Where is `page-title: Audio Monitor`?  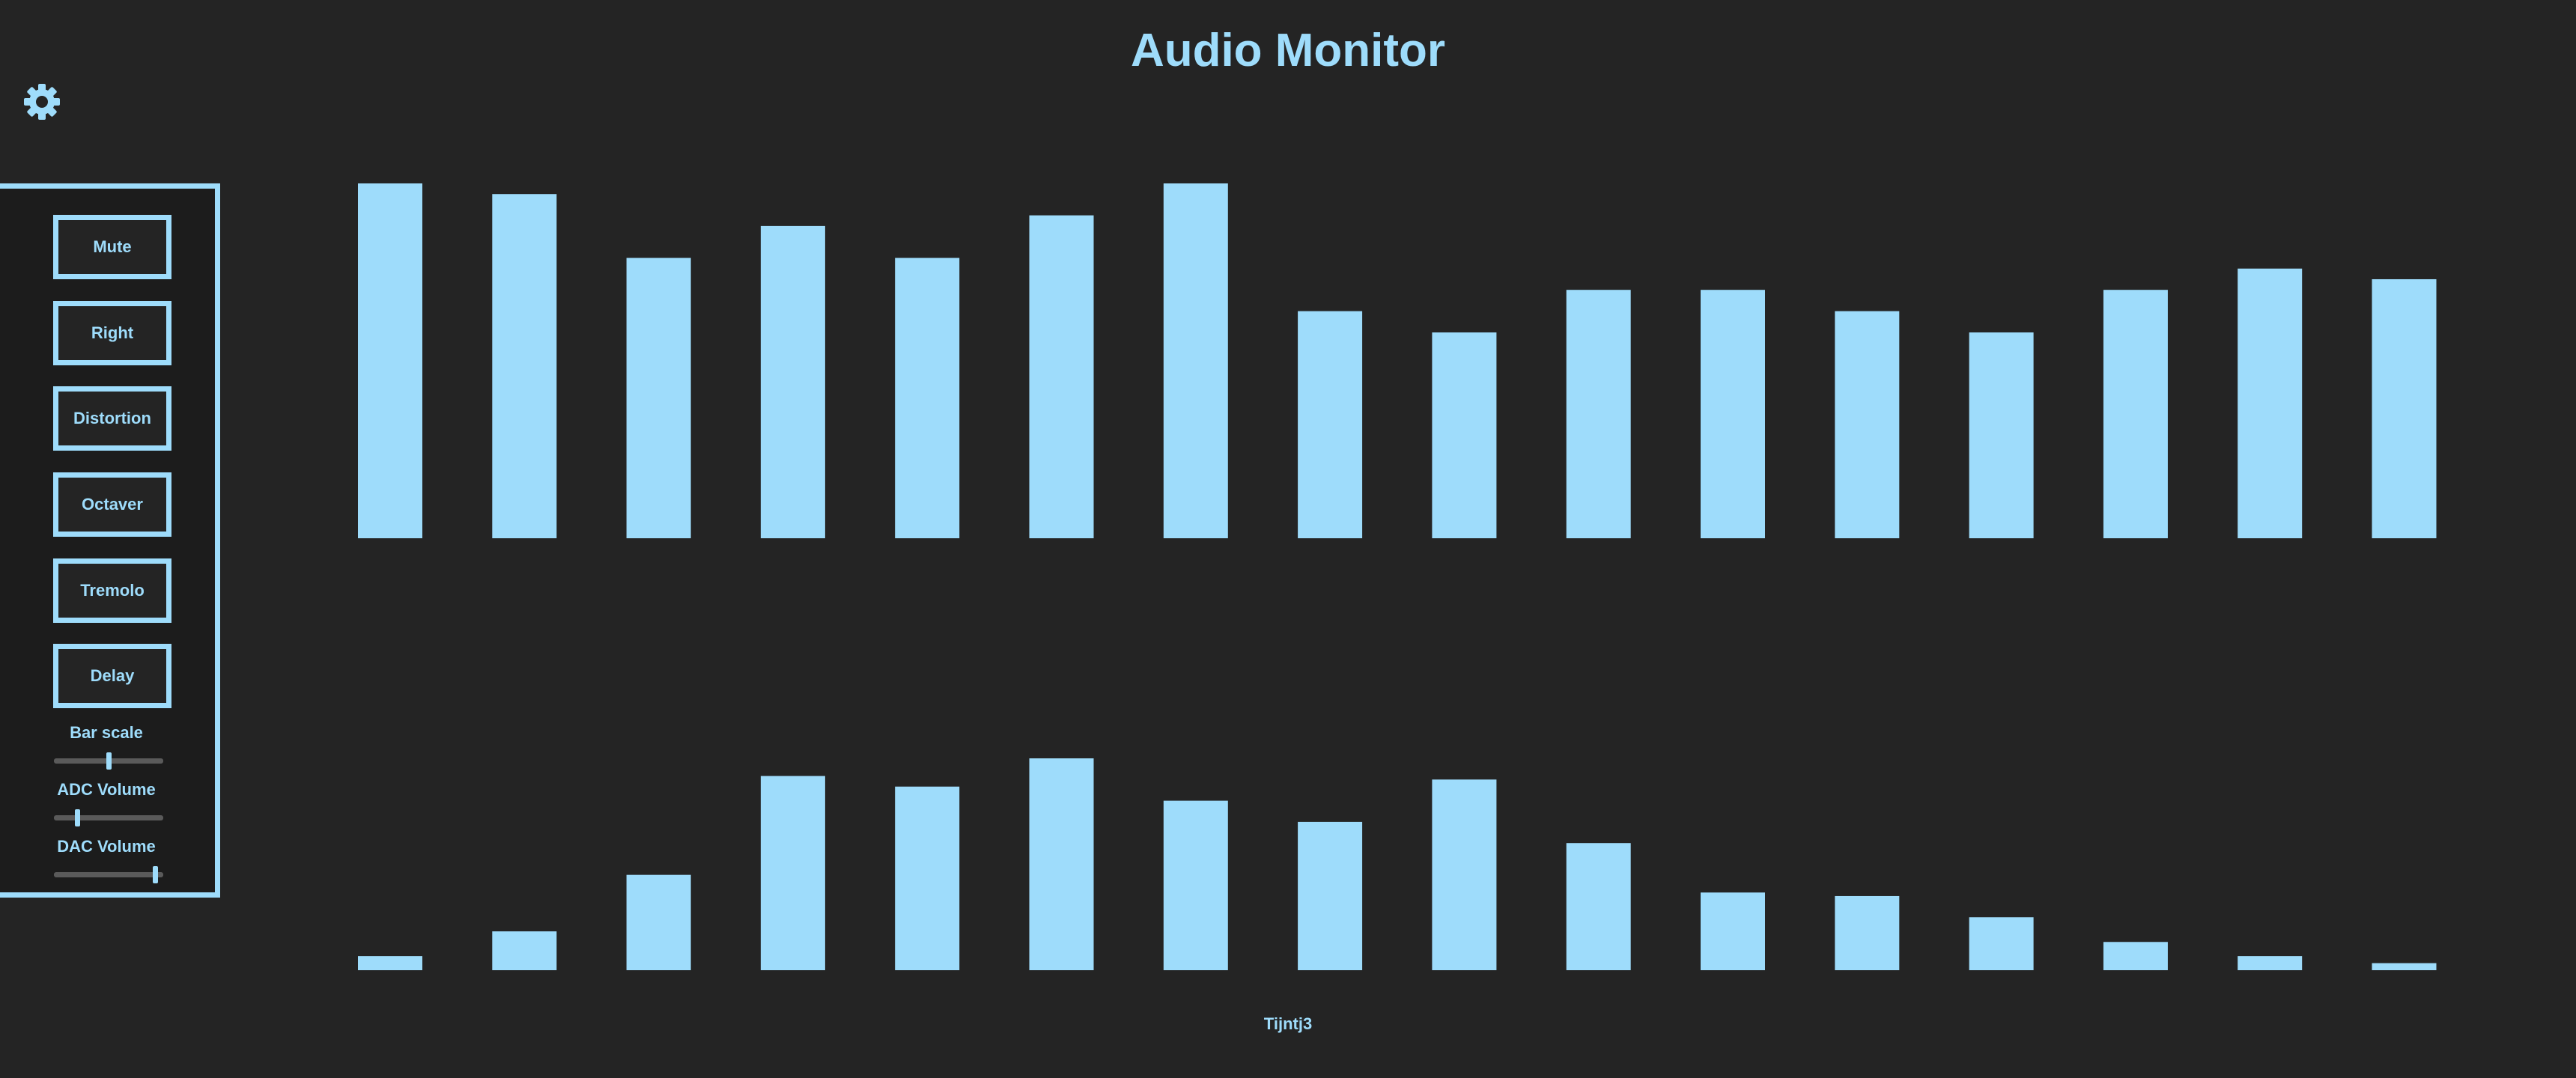 page-title: Audio Monitor is located at coordinates (1288, 51).